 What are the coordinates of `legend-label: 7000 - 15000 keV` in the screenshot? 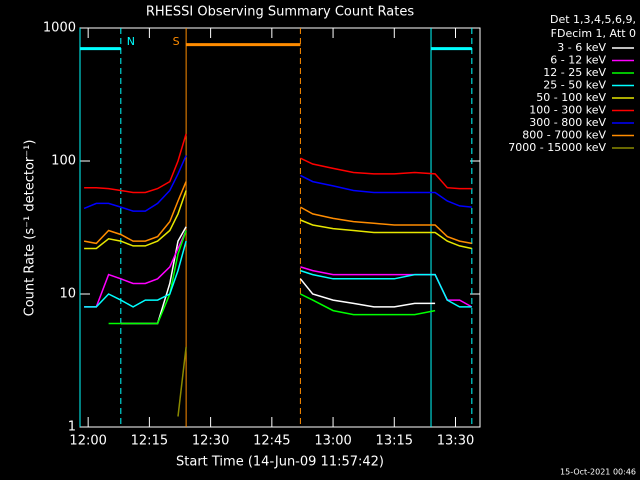 It's located at (557, 147).